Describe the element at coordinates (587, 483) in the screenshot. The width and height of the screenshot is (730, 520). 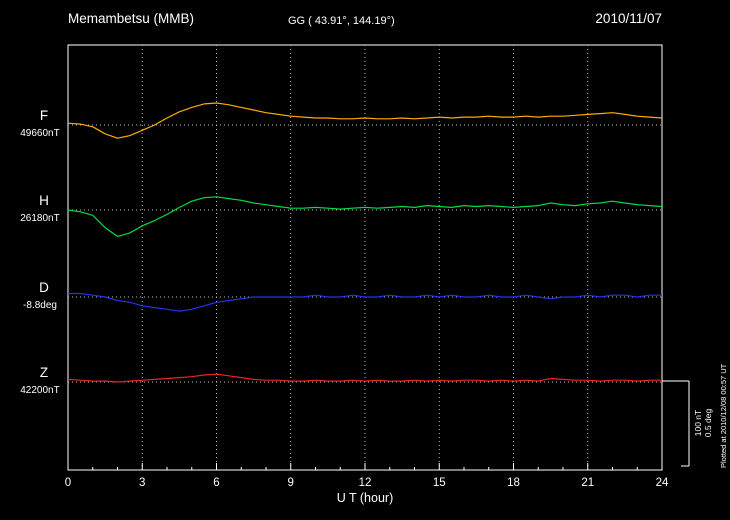
I see `x-tick-label: 21` at that location.